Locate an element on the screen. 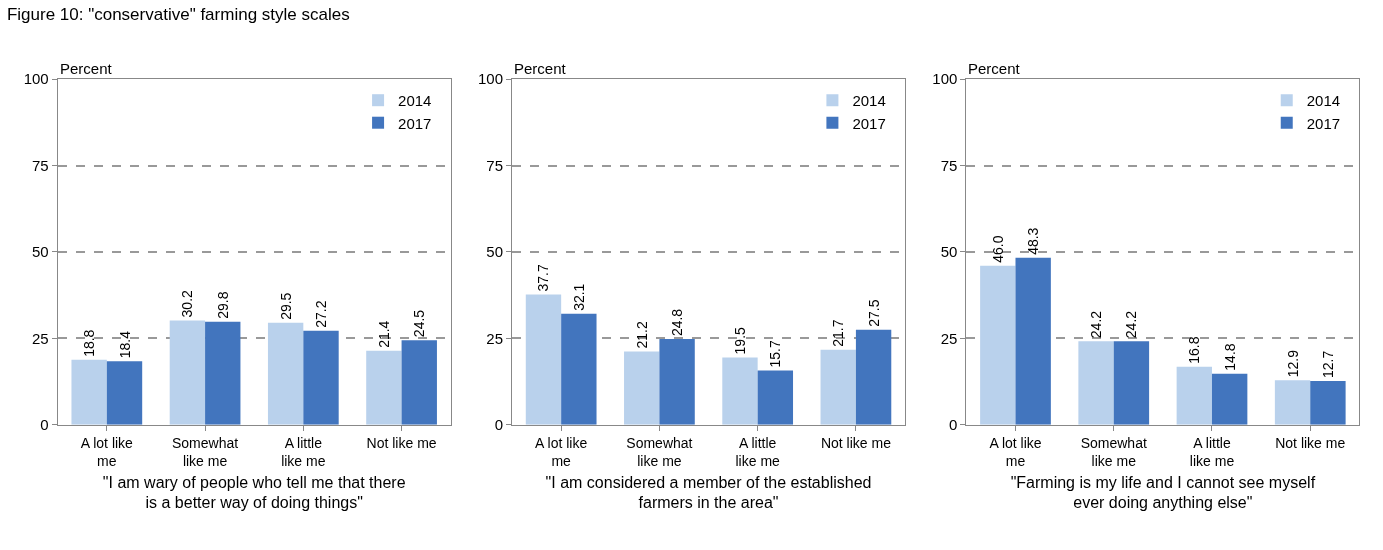 Image resolution: width=1383 pixels, height=550 pixels. x-axis-title: "Farming is my life and I cannot see myself ever doing anything else" is located at coordinates (1163, 492).